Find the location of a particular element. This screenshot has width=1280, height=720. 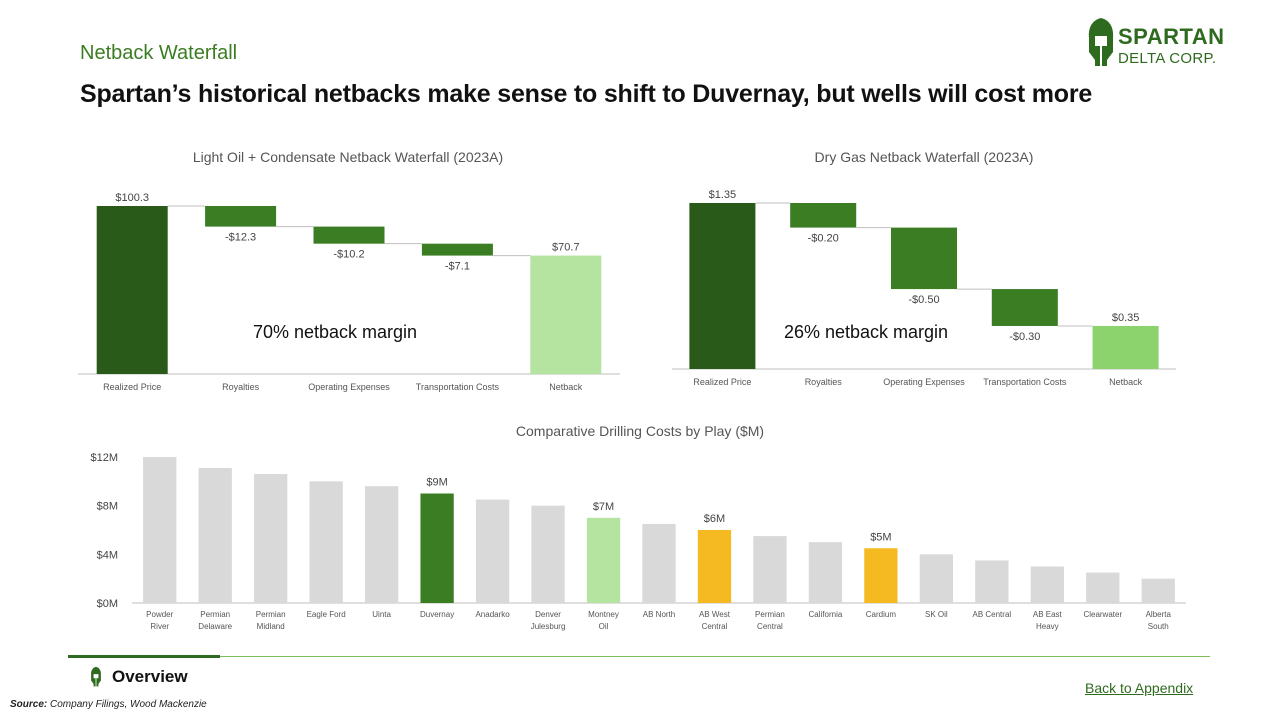

y-tick-label: $12M is located at coordinates (104, 458).